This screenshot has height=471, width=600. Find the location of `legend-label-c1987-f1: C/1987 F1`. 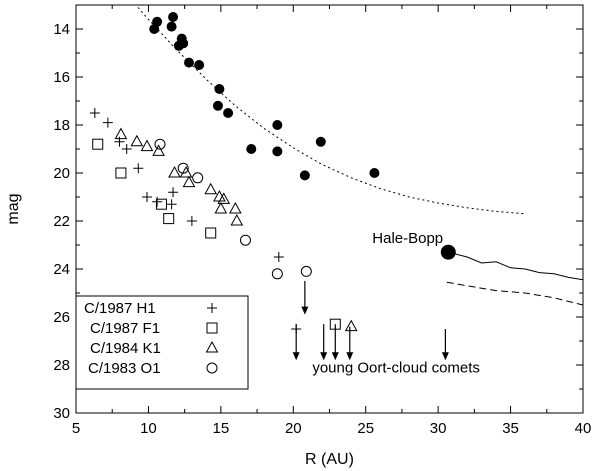

legend-label-c1987-f1: C/1987 F1 is located at coordinates (125, 328).